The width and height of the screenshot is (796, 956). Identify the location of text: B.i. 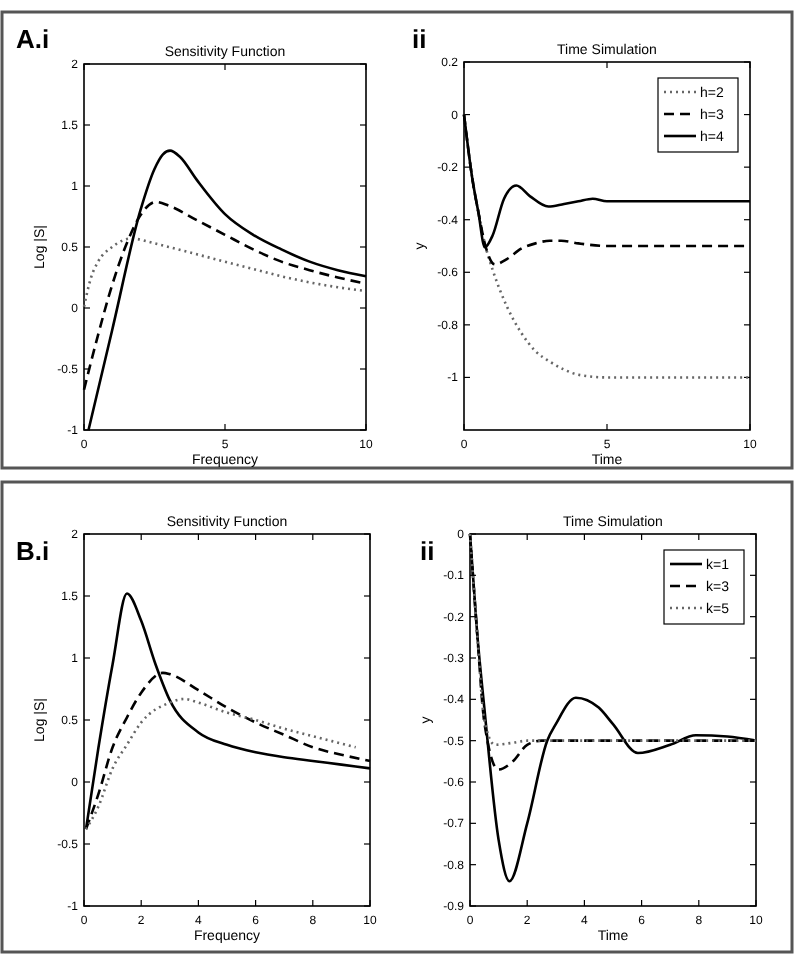
(33, 551).